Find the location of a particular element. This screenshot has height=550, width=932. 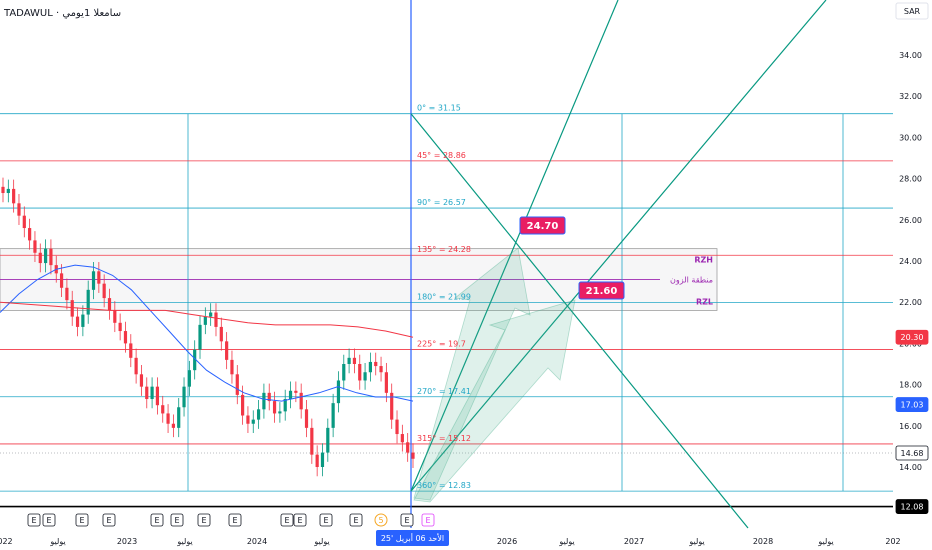

price-badge-label: 20.30 is located at coordinates (912, 337).